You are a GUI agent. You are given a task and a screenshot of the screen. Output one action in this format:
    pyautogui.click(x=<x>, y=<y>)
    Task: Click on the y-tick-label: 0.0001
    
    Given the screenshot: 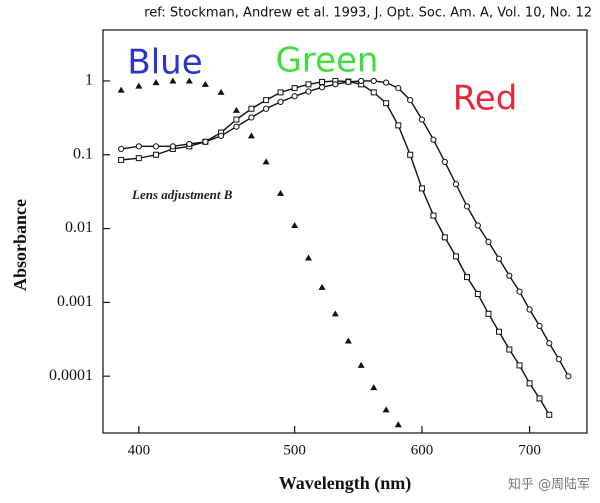 What is the action you would take?
    pyautogui.click(x=71, y=375)
    